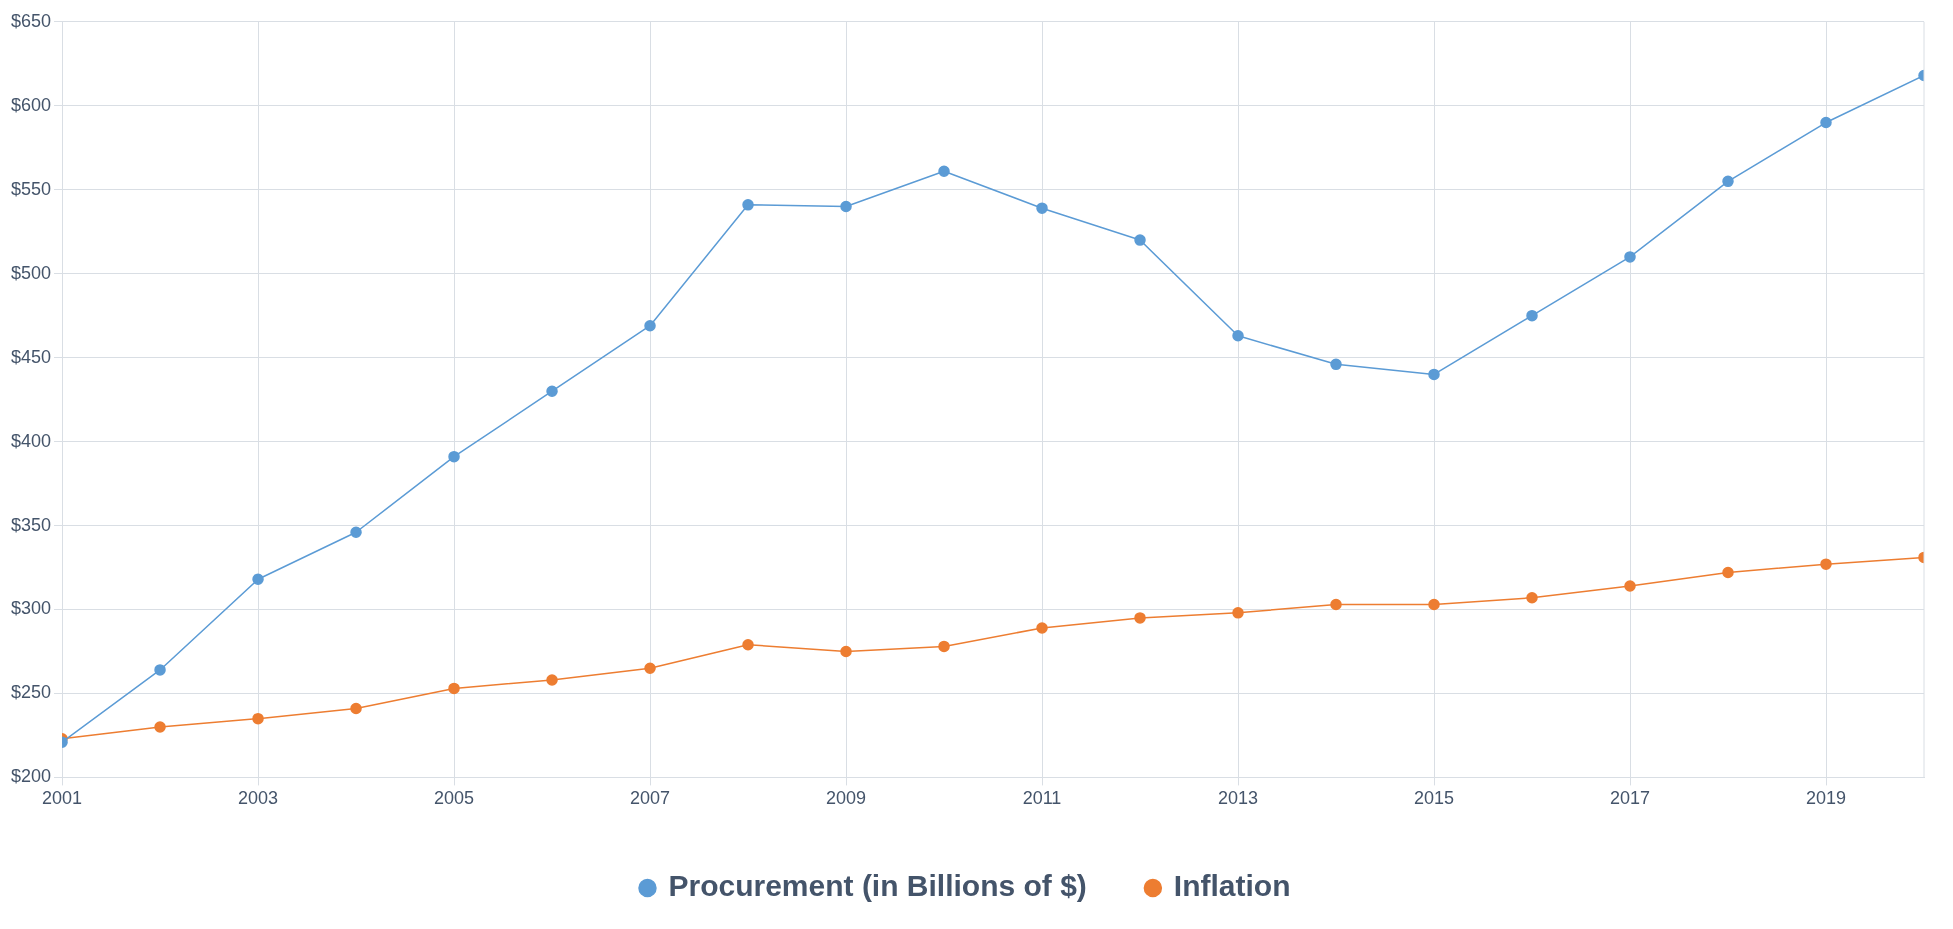  Describe the element at coordinates (454, 798) in the screenshot. I see `x-tick-label: 2005` at that location.